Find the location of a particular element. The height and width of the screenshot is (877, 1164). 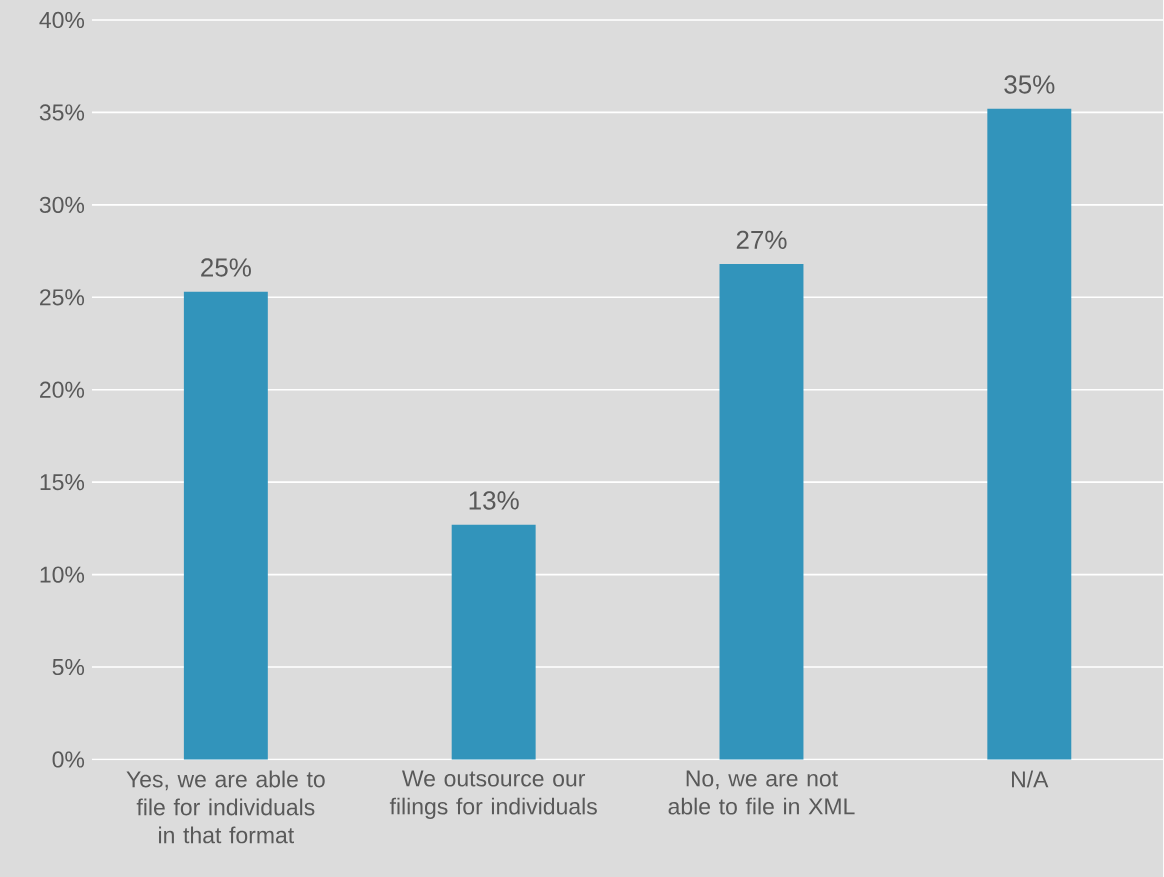

data-label: 13% is located at coordinates (494, 500).